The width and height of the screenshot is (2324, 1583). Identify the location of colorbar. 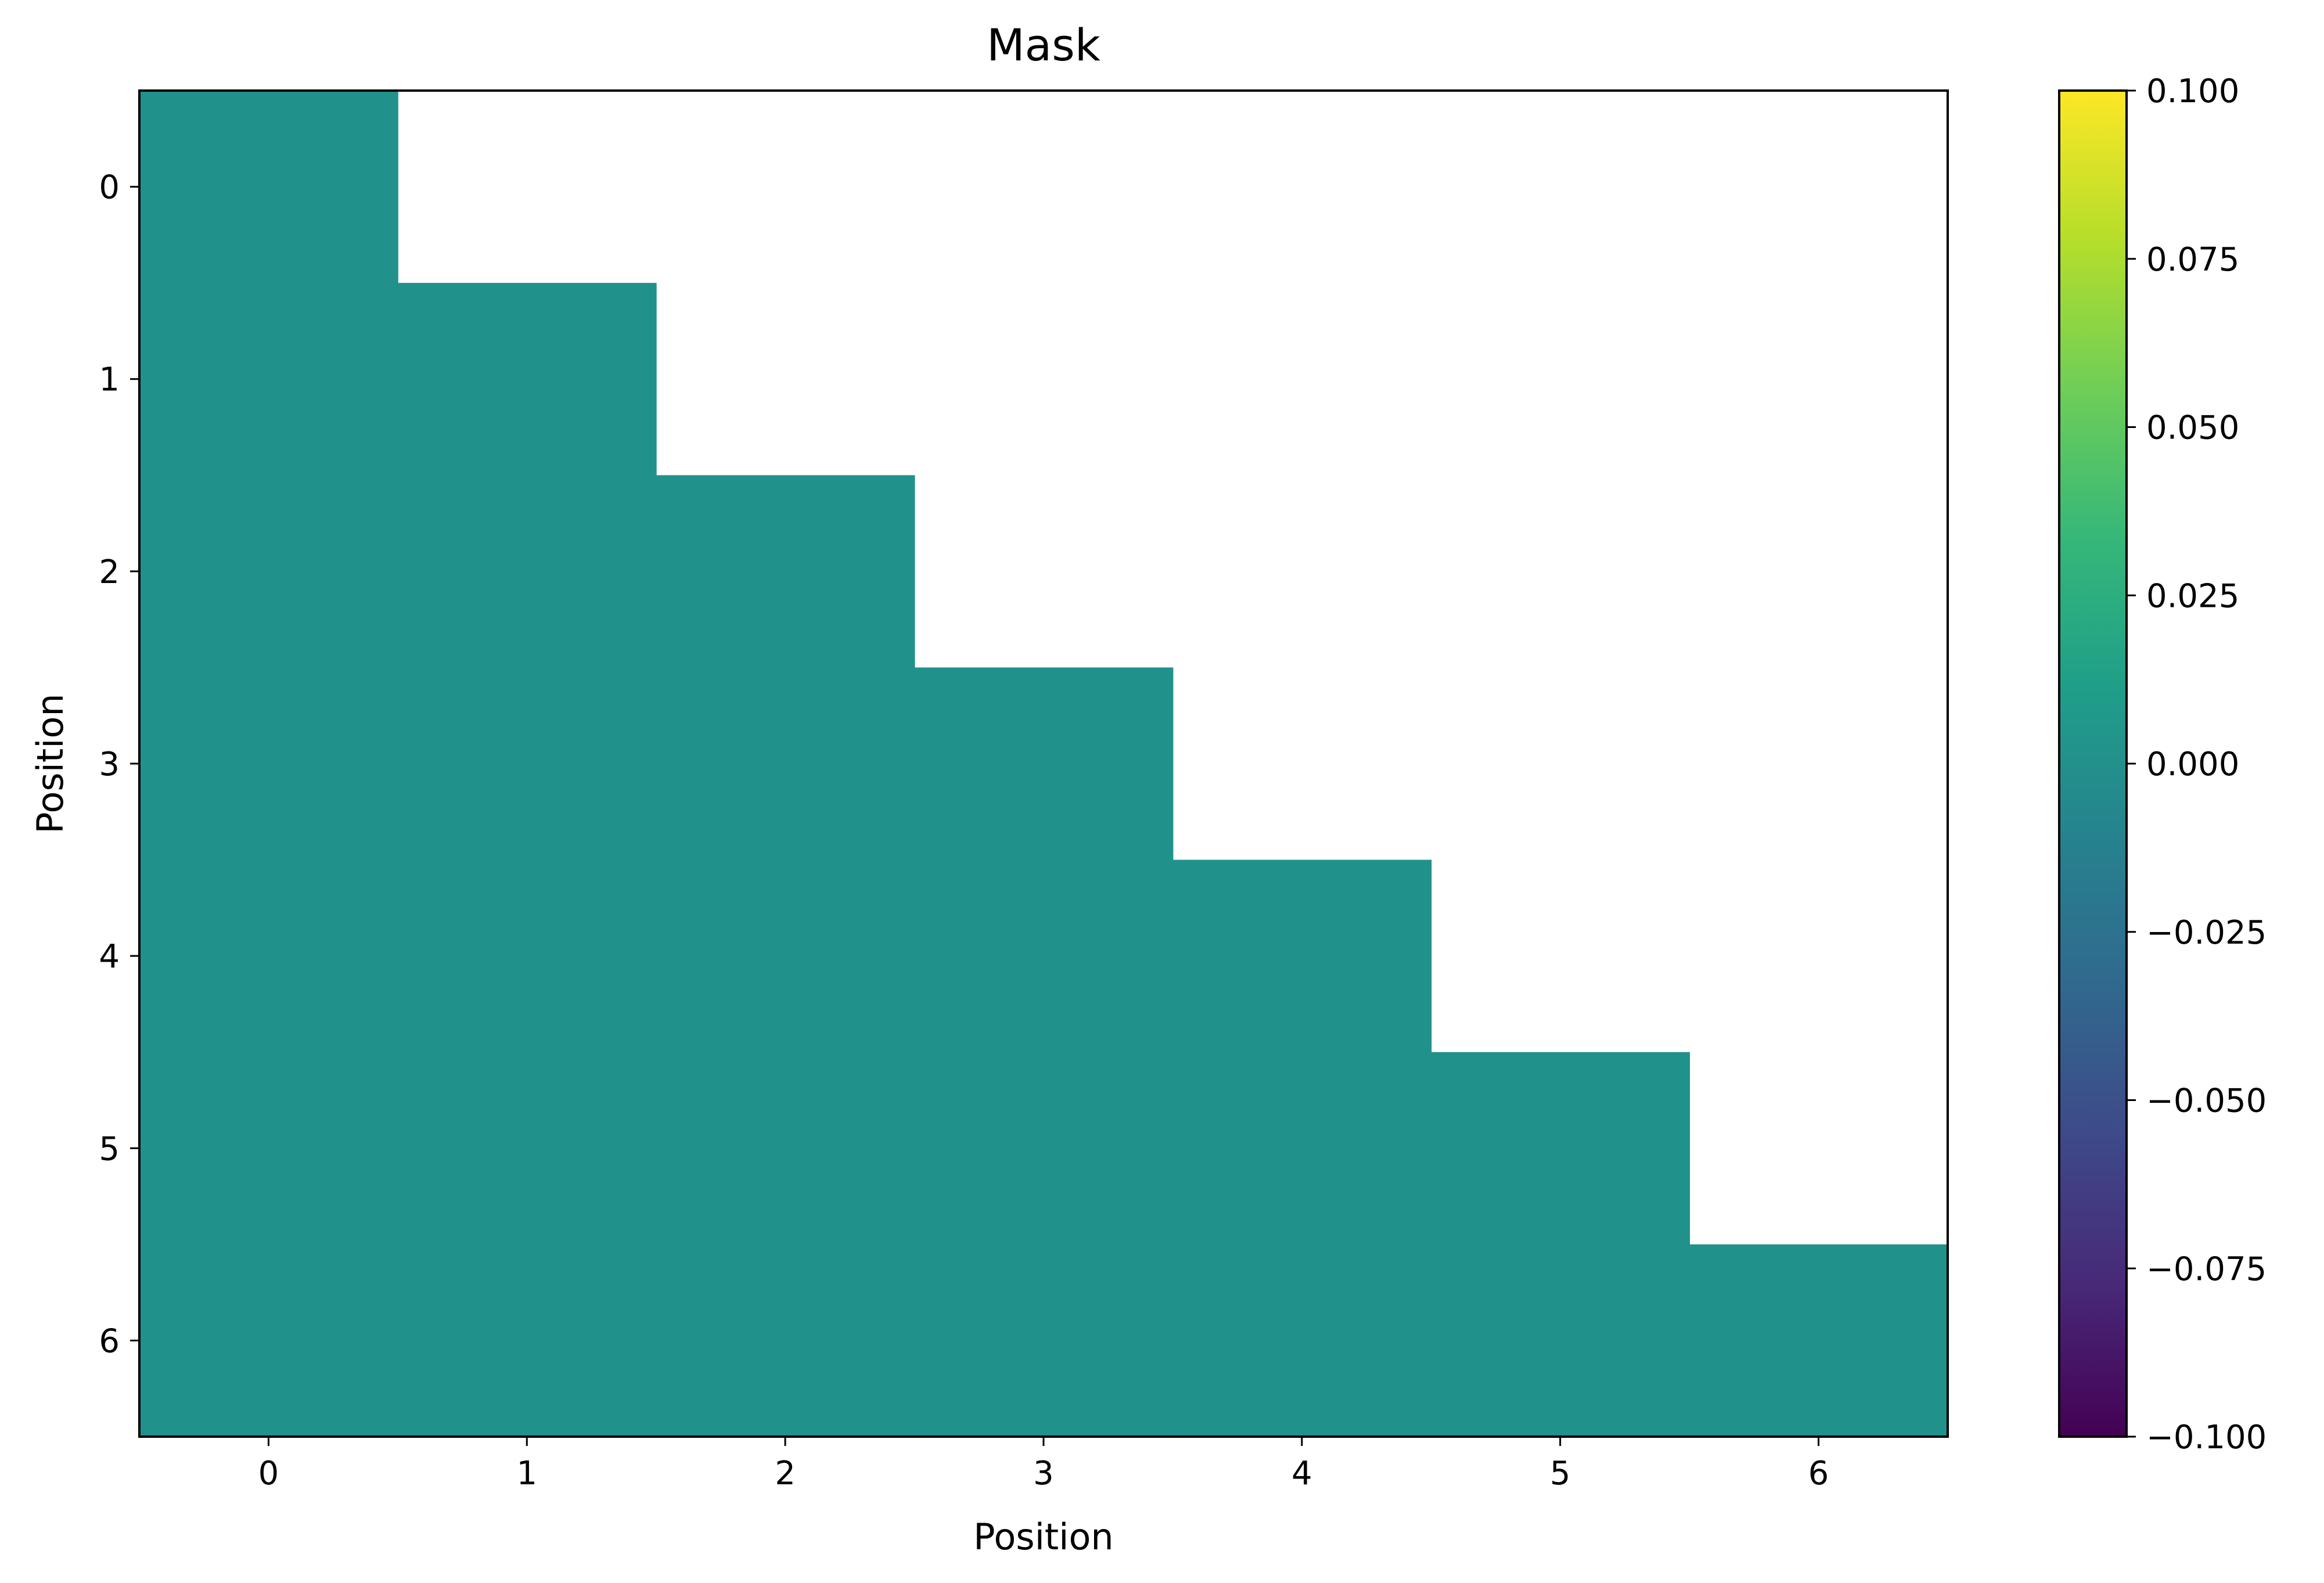
(2093, 764).